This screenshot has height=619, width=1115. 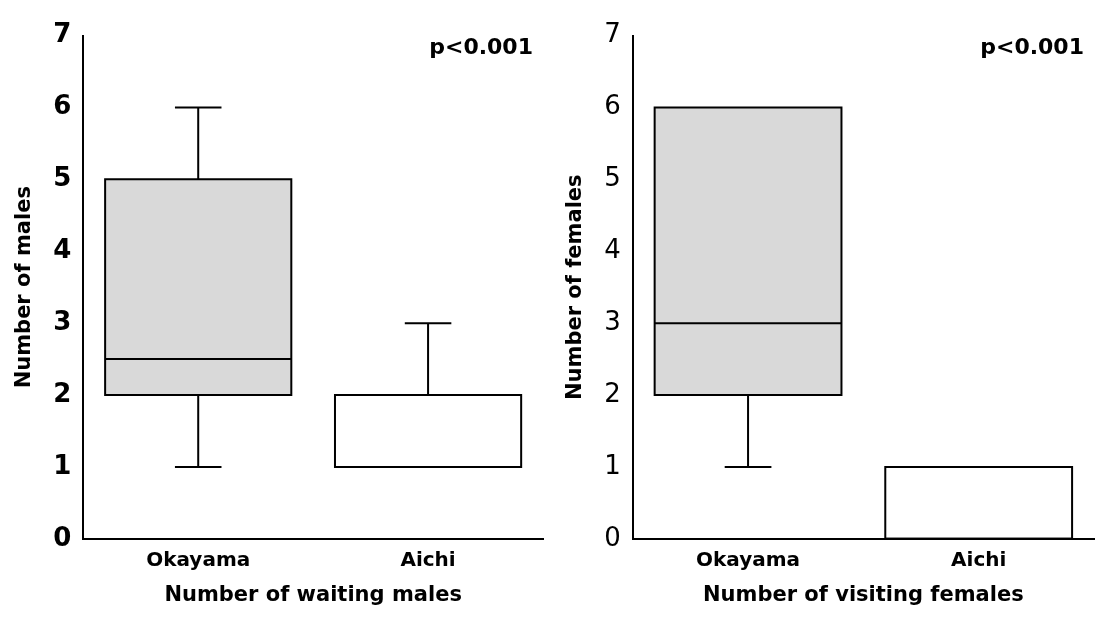 What do you see at coordinates (863, 593) in the screenshot?
I see `x-axis-title: Number of visiting females` at bounding box center [863, 593].